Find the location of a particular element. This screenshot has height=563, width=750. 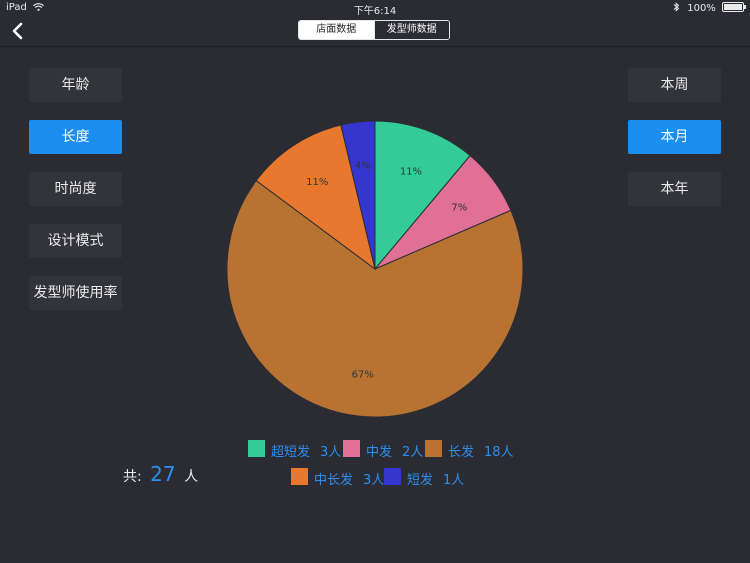

category-stylist-usage-button: 发型师使用率 is located at coordinates (75, 293).